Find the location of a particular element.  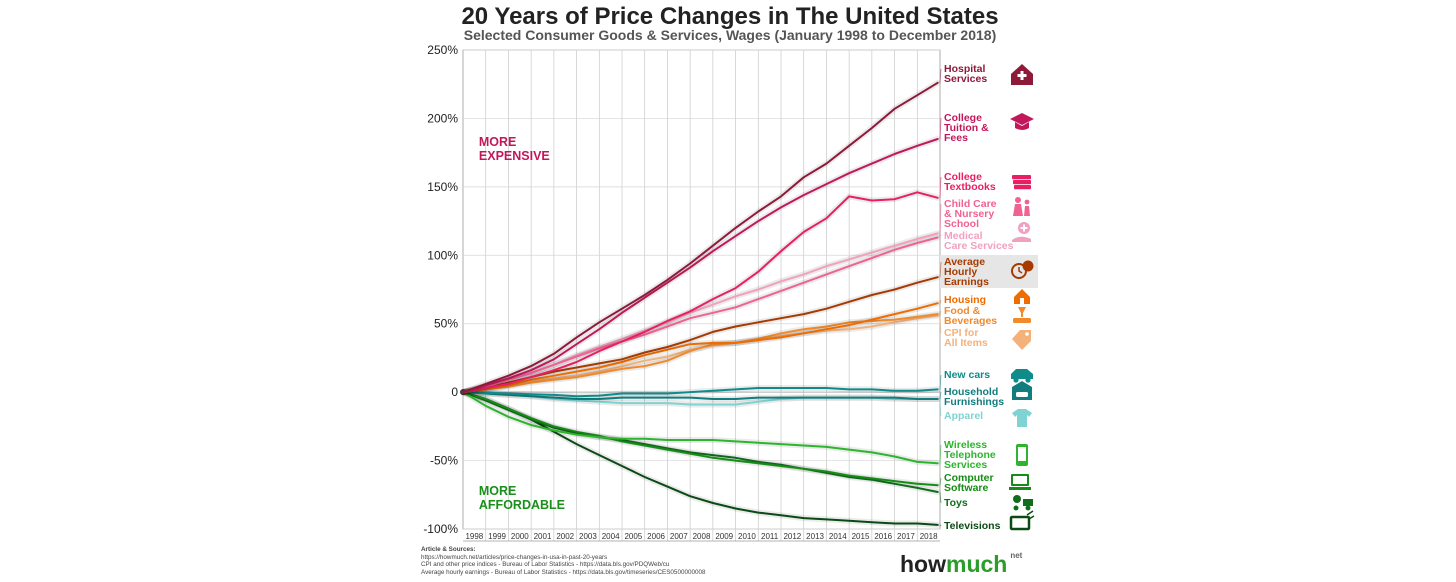

legend-entry: Housing is located at coordinates (984, 297).